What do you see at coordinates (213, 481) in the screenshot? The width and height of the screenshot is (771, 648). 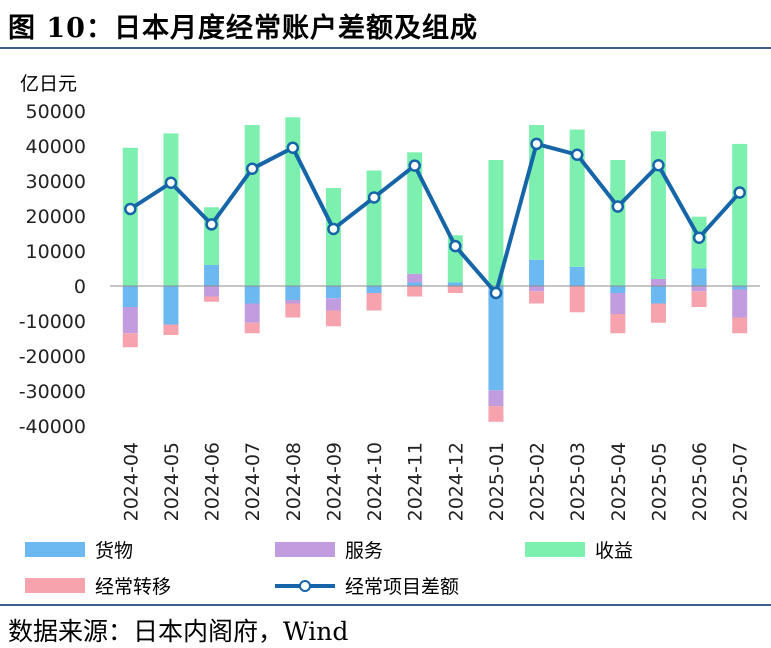 I see `x-tick-label: 2024-06` at bounding box center [213, 481].